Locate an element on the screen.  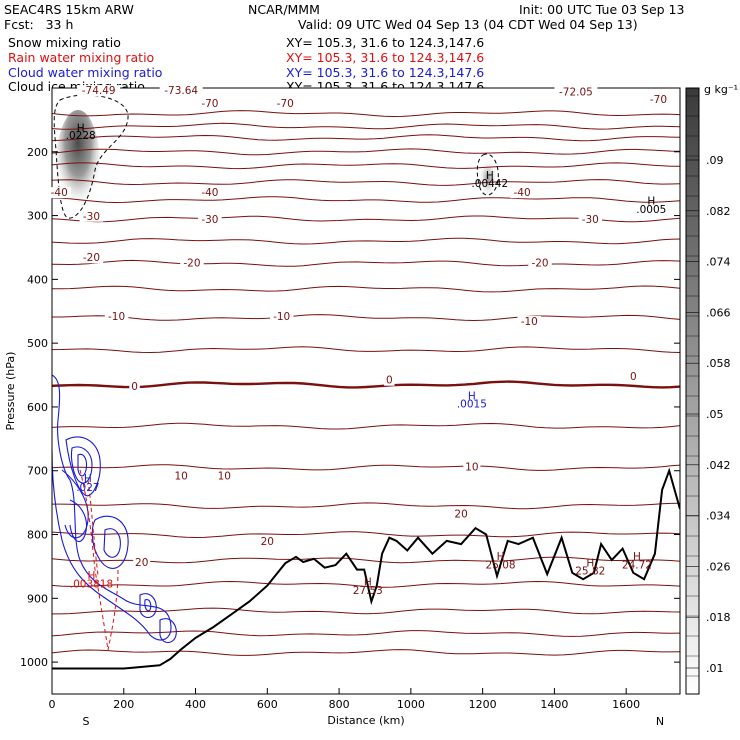
extremum-label: .0228 is located at coordinates (81, 136).